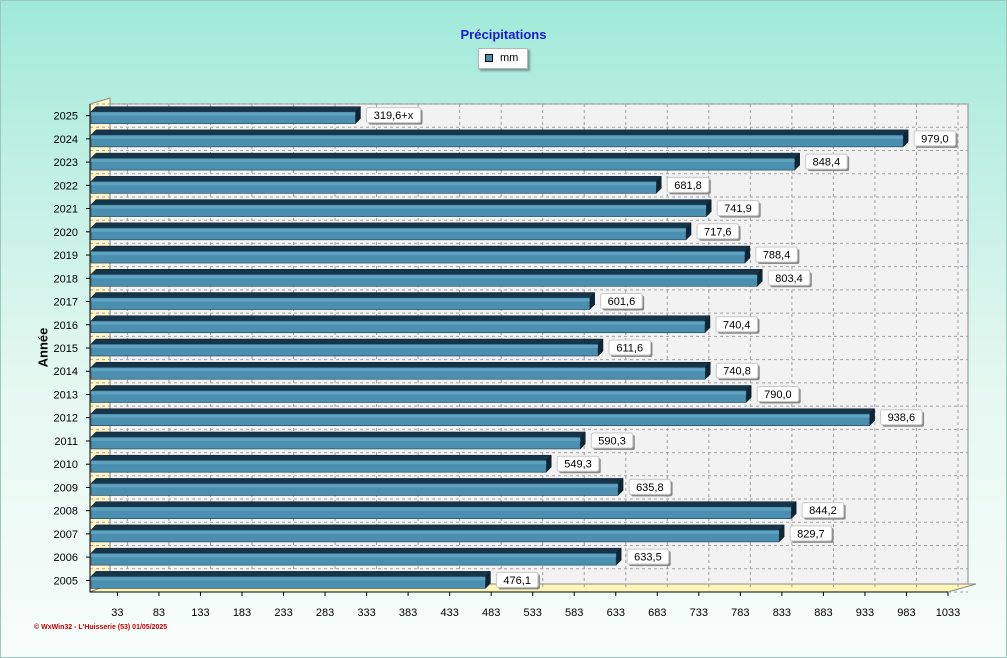 This screenshot has height=658, width=1007. Describe the element at coordinates (738, 209) in the screenshot. I see `data-label: 741,9` at that location.